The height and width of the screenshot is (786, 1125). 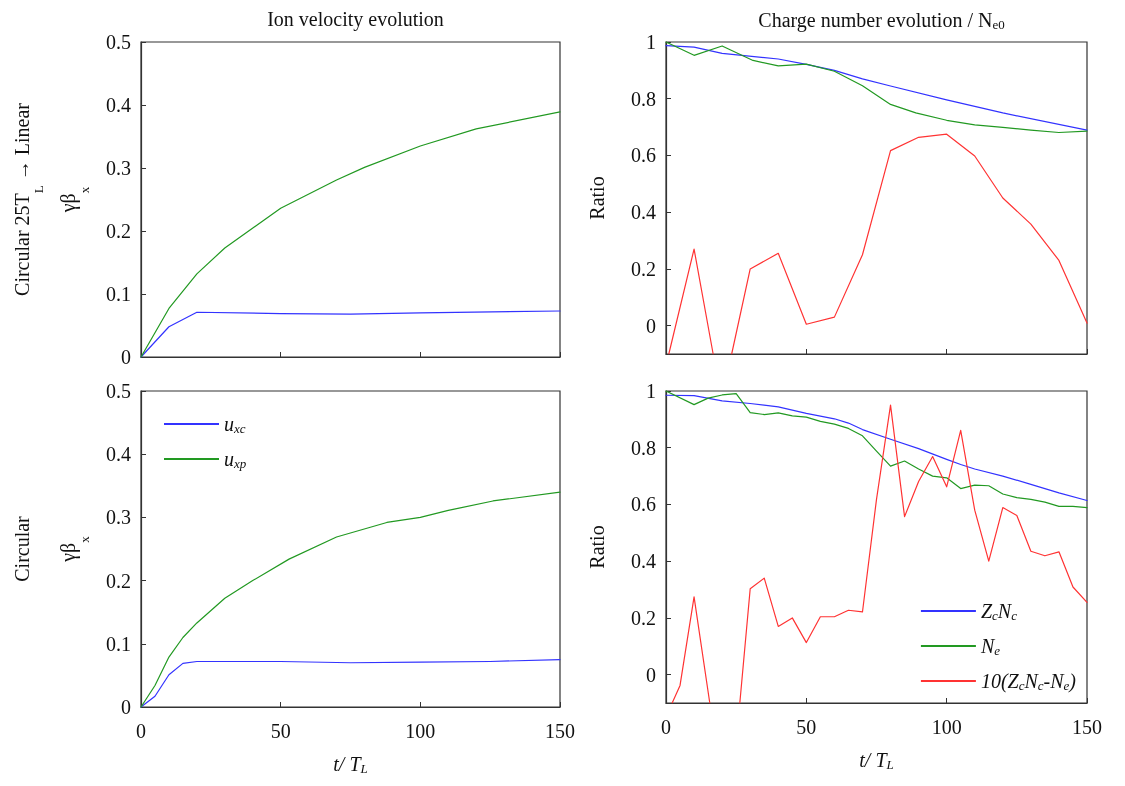 What do you see at coordinates (51, 549) in the screenshot?
I see `text: Circular γβx` at bounding box center [51, 549].